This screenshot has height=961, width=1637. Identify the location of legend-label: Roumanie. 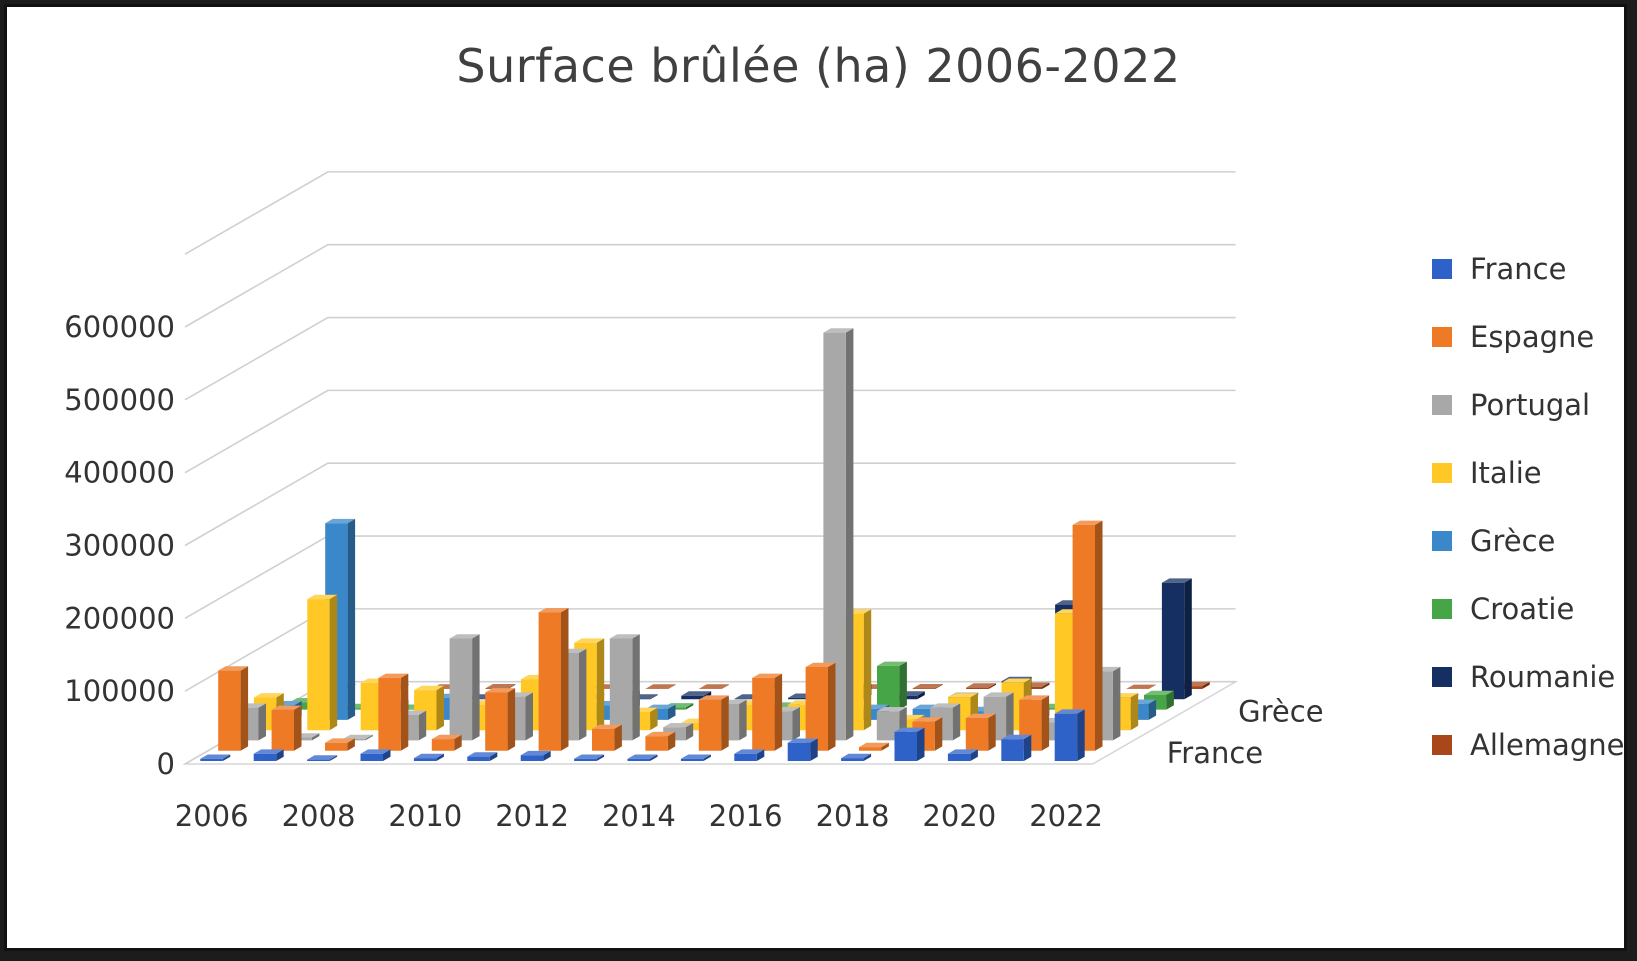
(1543, 677).